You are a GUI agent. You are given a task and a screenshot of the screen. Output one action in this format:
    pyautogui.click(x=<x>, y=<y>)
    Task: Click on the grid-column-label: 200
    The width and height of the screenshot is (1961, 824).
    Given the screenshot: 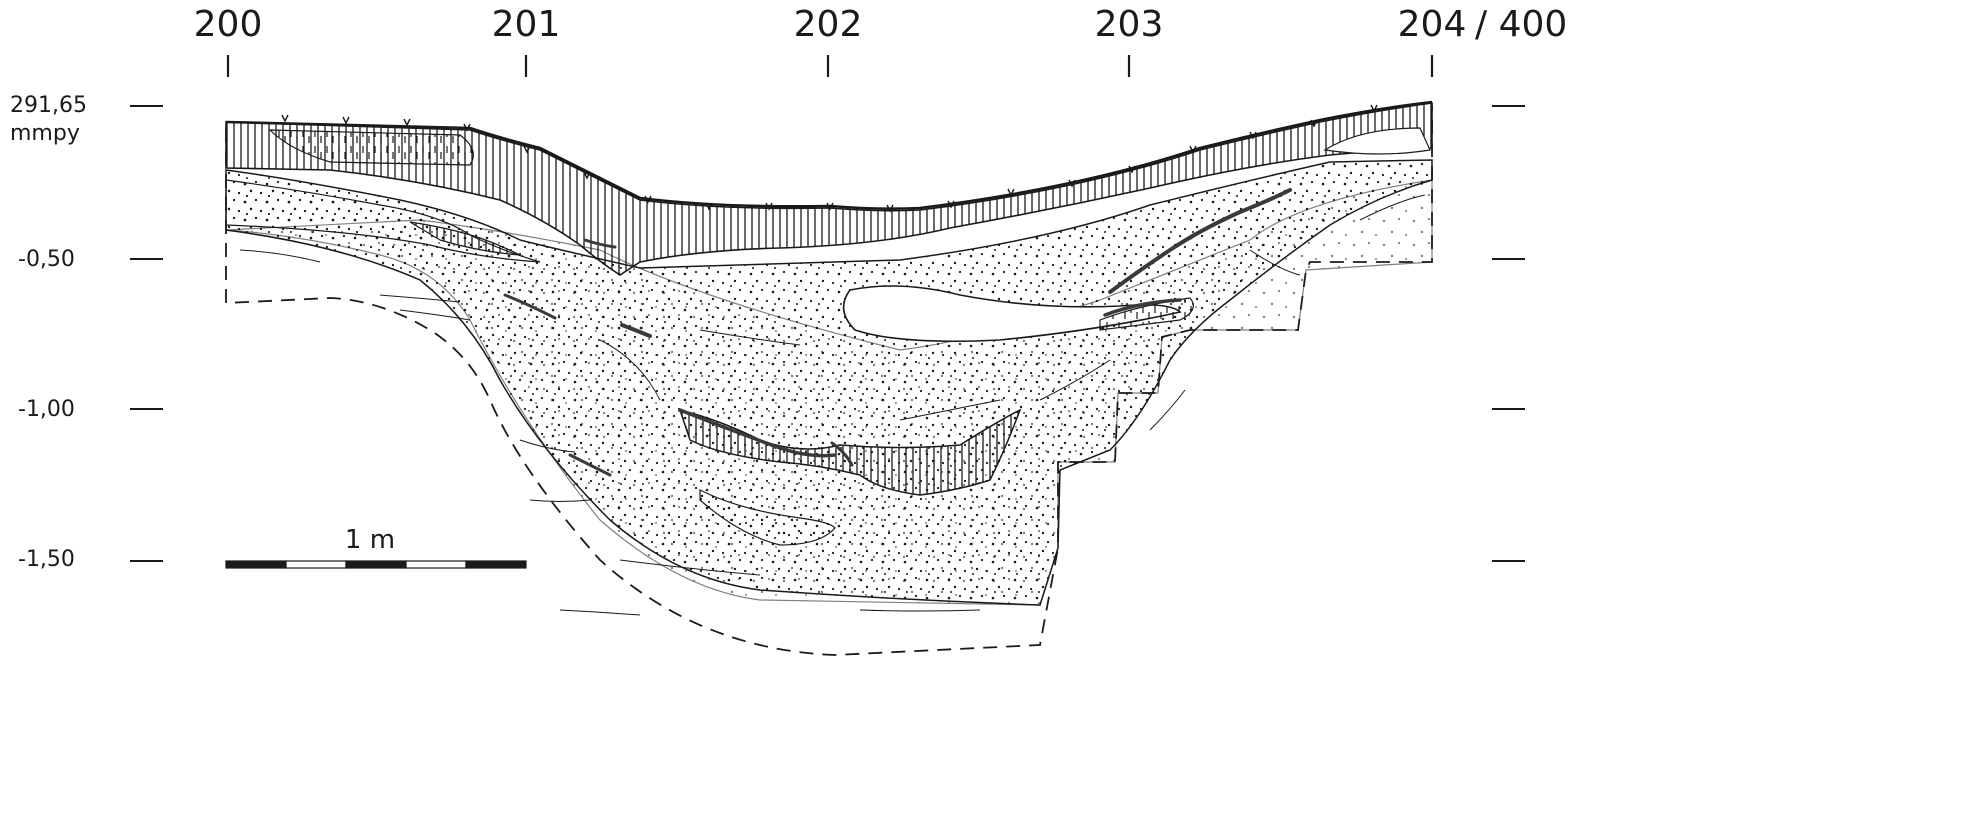 What is the action you would take?
    pyautogui.click(x=228, y=24)
    